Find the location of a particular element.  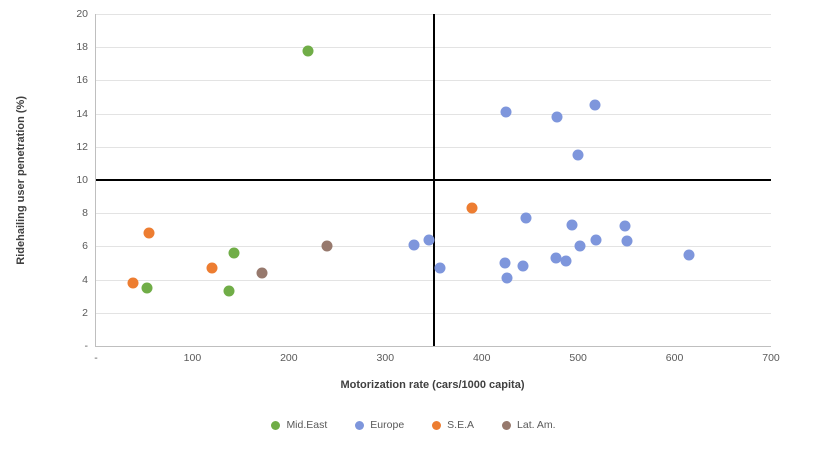

legend-label: Lat. Am. is located at coordinates (536, 425).